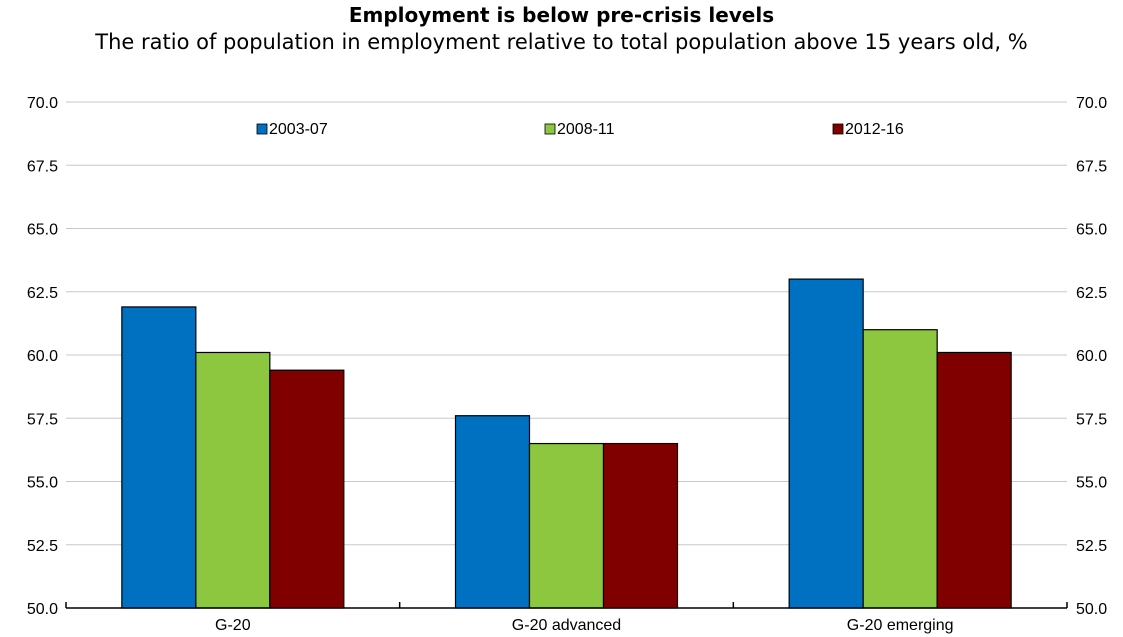  Describe the element at coordinates (561, 15) in the screenshot. I see `chart-title: Employment is below pre-crisis levels` at that location.